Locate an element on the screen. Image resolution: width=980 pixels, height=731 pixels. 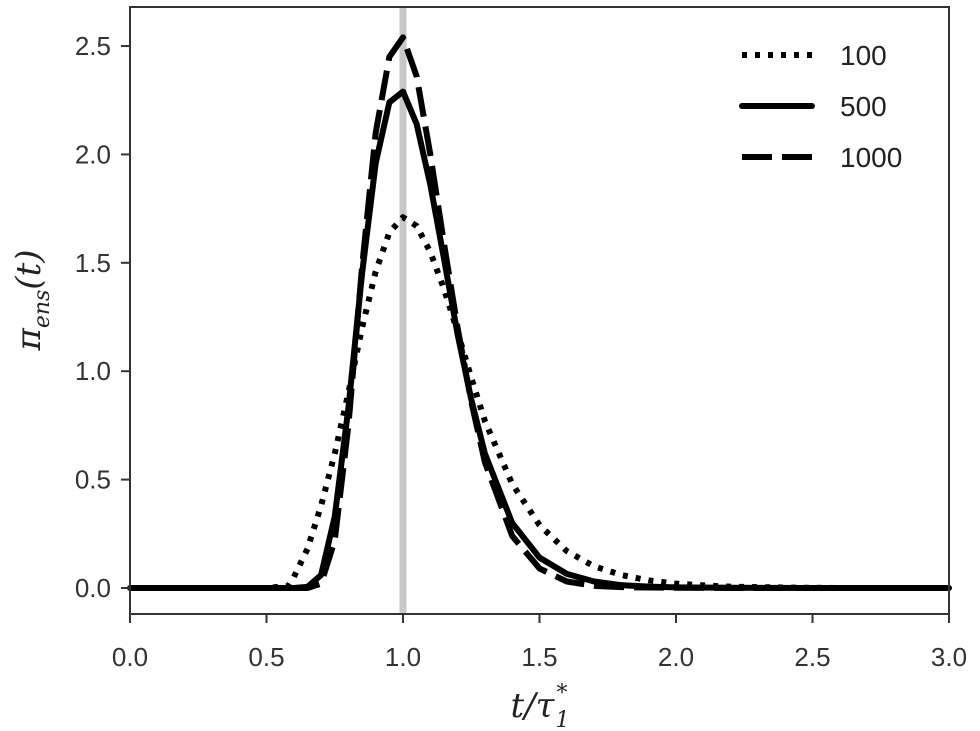
legend-label-1000: 1000 is located at coordinates (871, 157).